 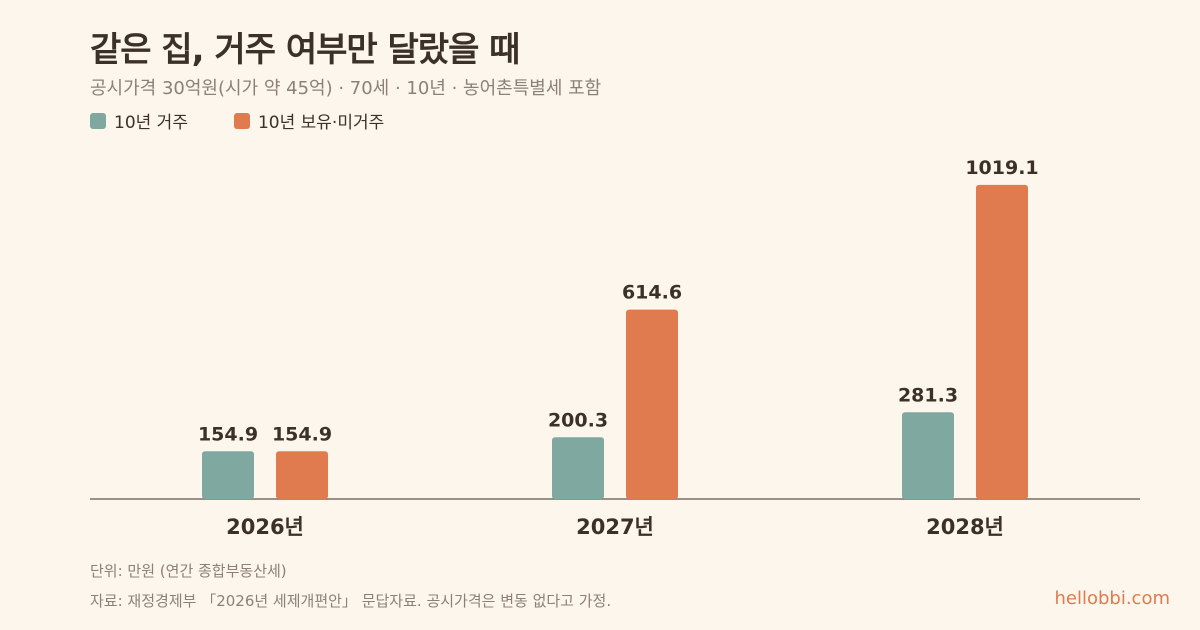 What do you see at coordinates (1112, 598) in the screenshot?
I see `brand-link: hellobbi.com` at bounding box center [1112, 598].